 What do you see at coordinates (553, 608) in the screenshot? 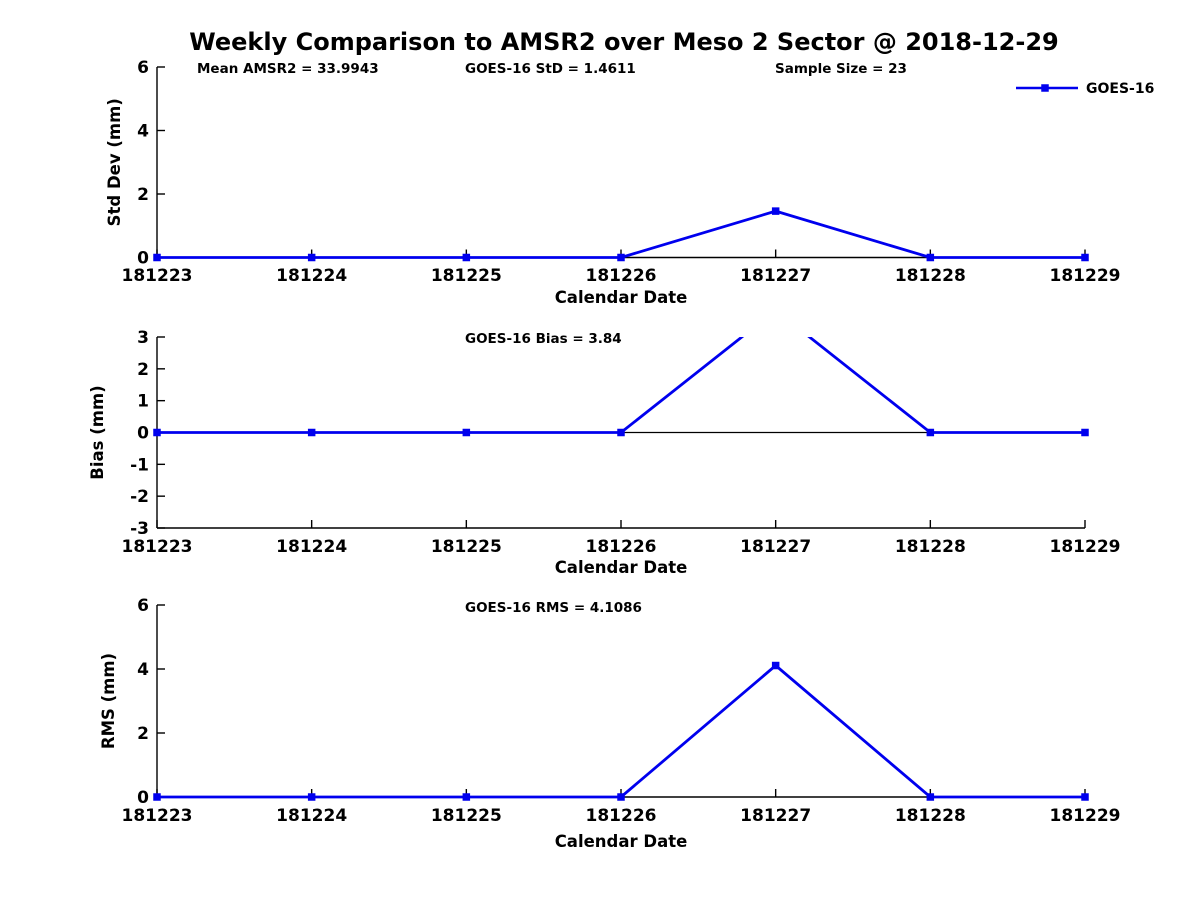
I see `annotation: GOES-16 RMS = 4.1086` at bounding box center [553, 608].